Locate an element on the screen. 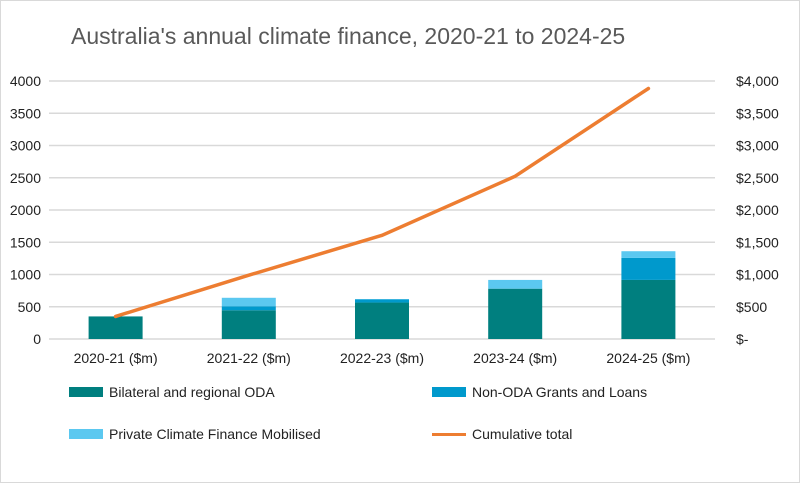 This screenshot has width=800, height=483. y2-tick-label: $1,500 is located at coordinates (757, 242).